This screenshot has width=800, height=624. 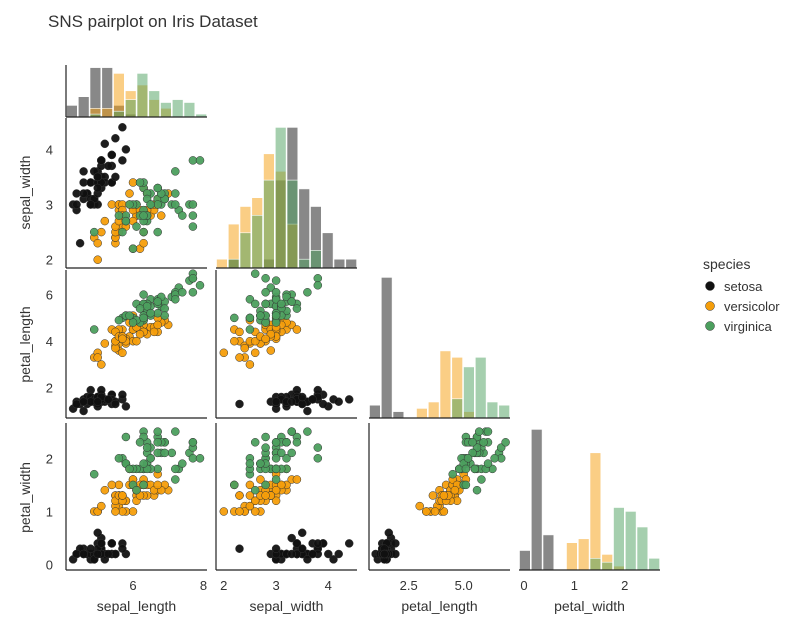 What do you see at coordinates (49, 512) in the screenshot?
I see `y-tick-label: 1` at bounding box center [49, 512].